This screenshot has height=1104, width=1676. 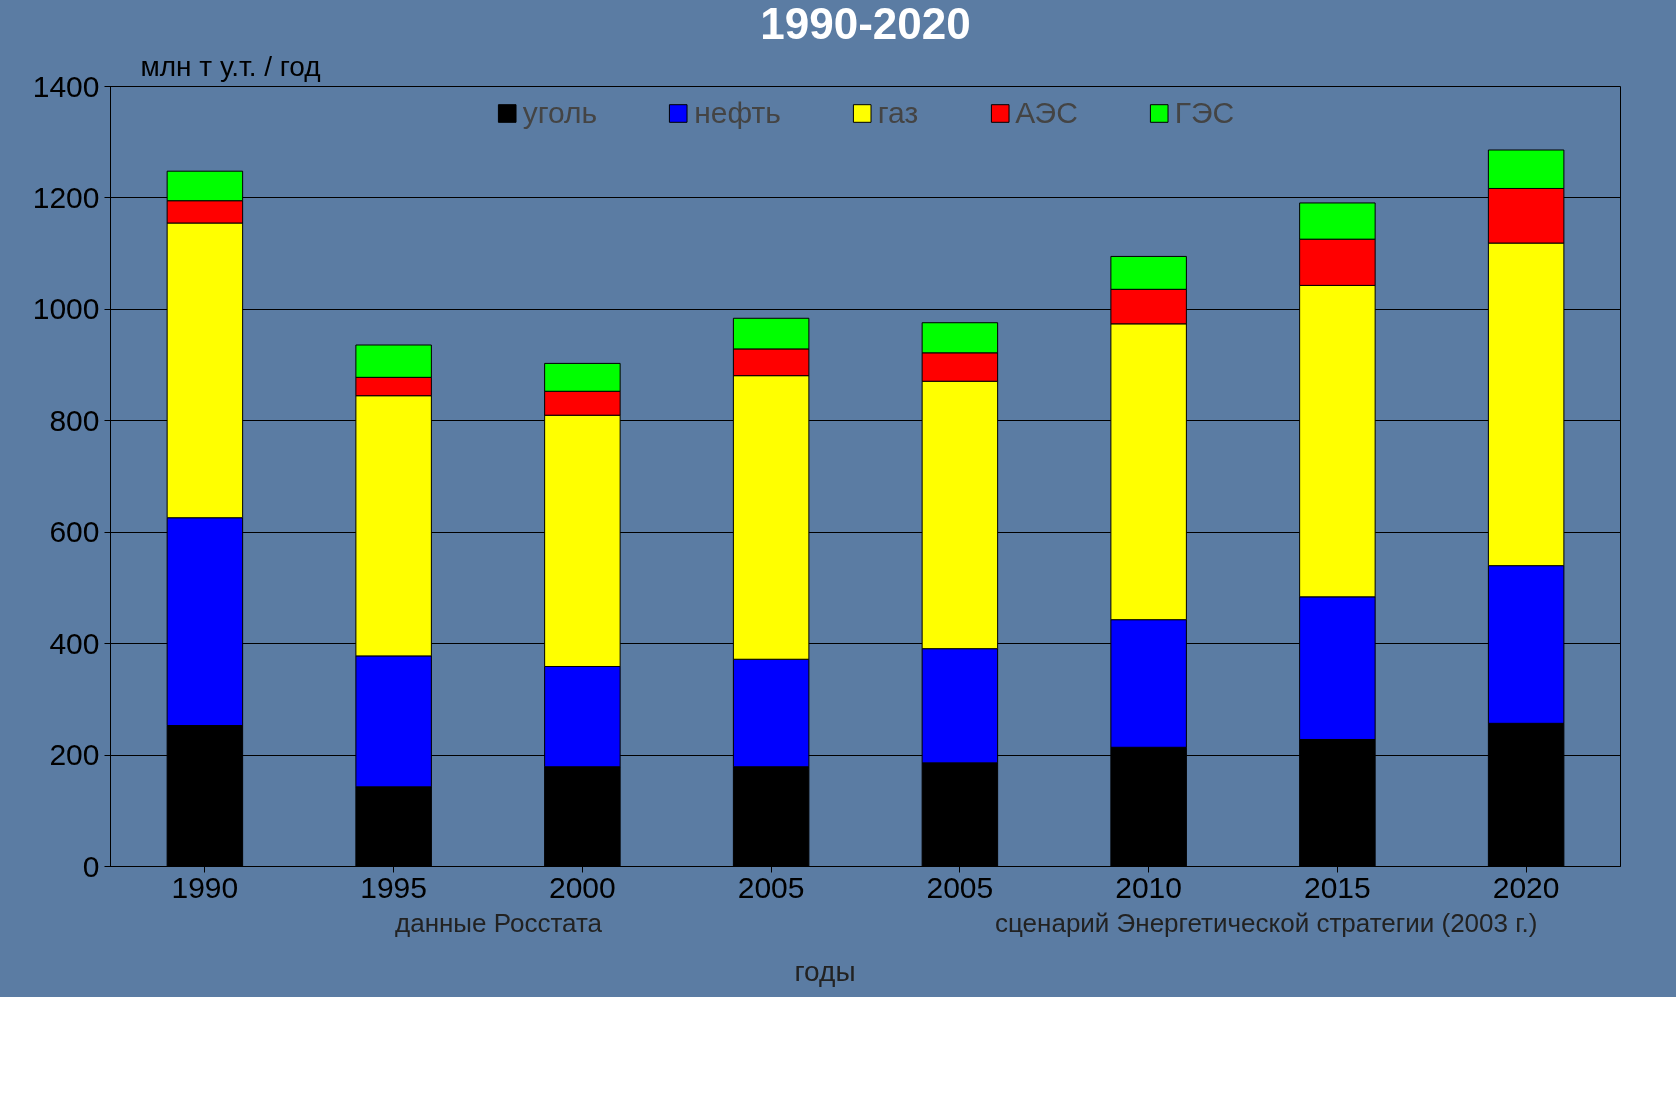 What do you see at coordinates (898, 113) in the screenshot?
I see `legend-label: газ` at bounding box center [898, 113].